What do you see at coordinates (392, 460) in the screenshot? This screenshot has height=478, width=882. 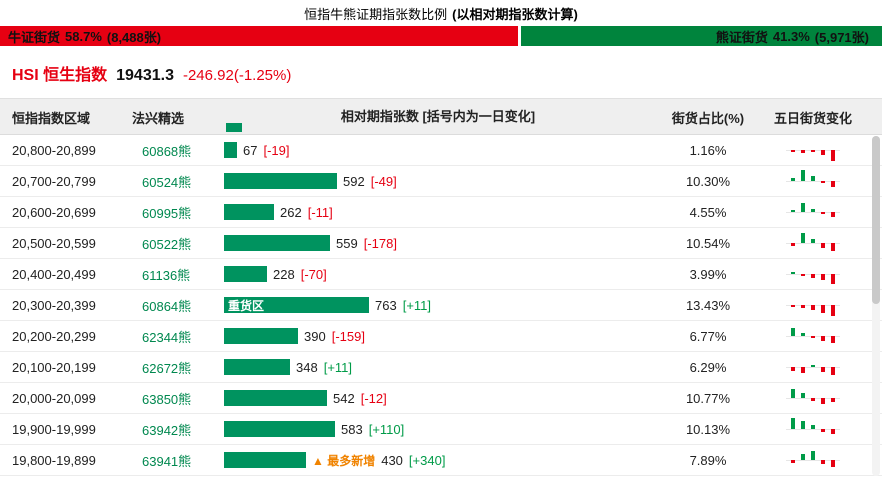 I see `contracts-value: 430` at bounding box center [392, 460].